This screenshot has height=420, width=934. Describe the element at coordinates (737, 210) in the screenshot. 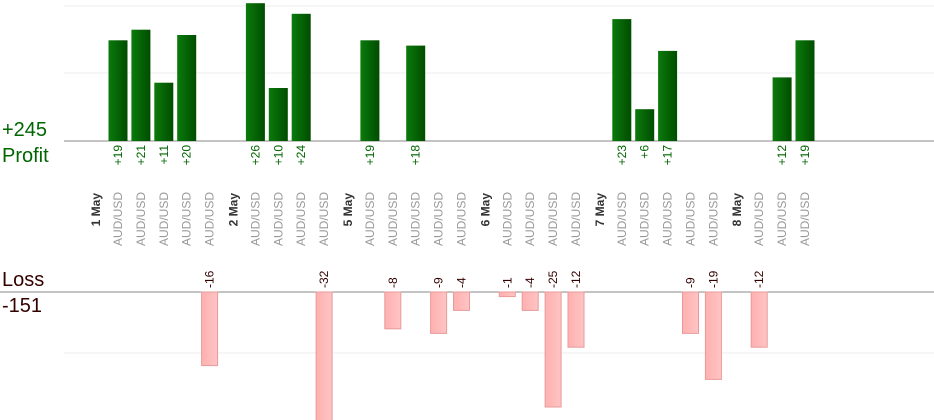

I see `date-label: 8 May` at that location.